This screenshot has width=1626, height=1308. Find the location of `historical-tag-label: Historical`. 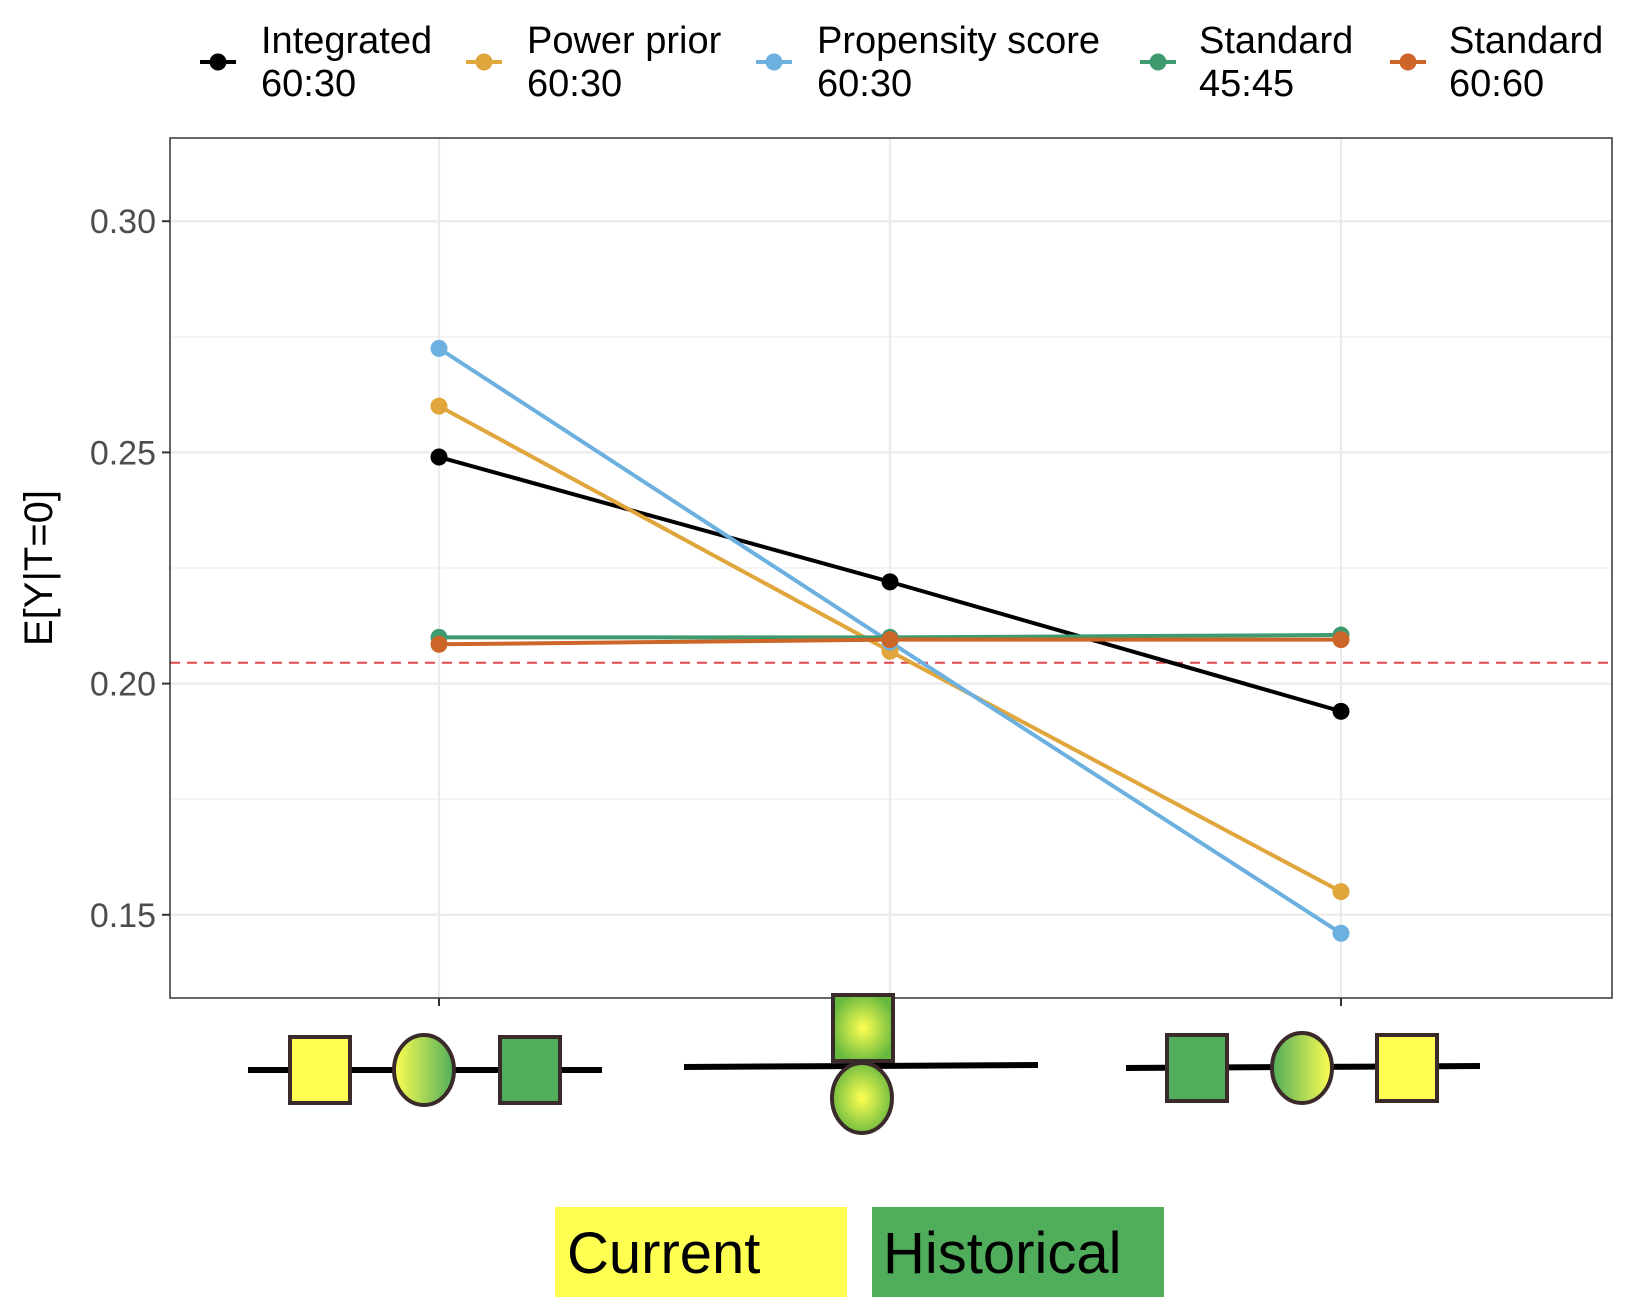

historical-tag-label: Historical is located at coordinates (1002, 1253).